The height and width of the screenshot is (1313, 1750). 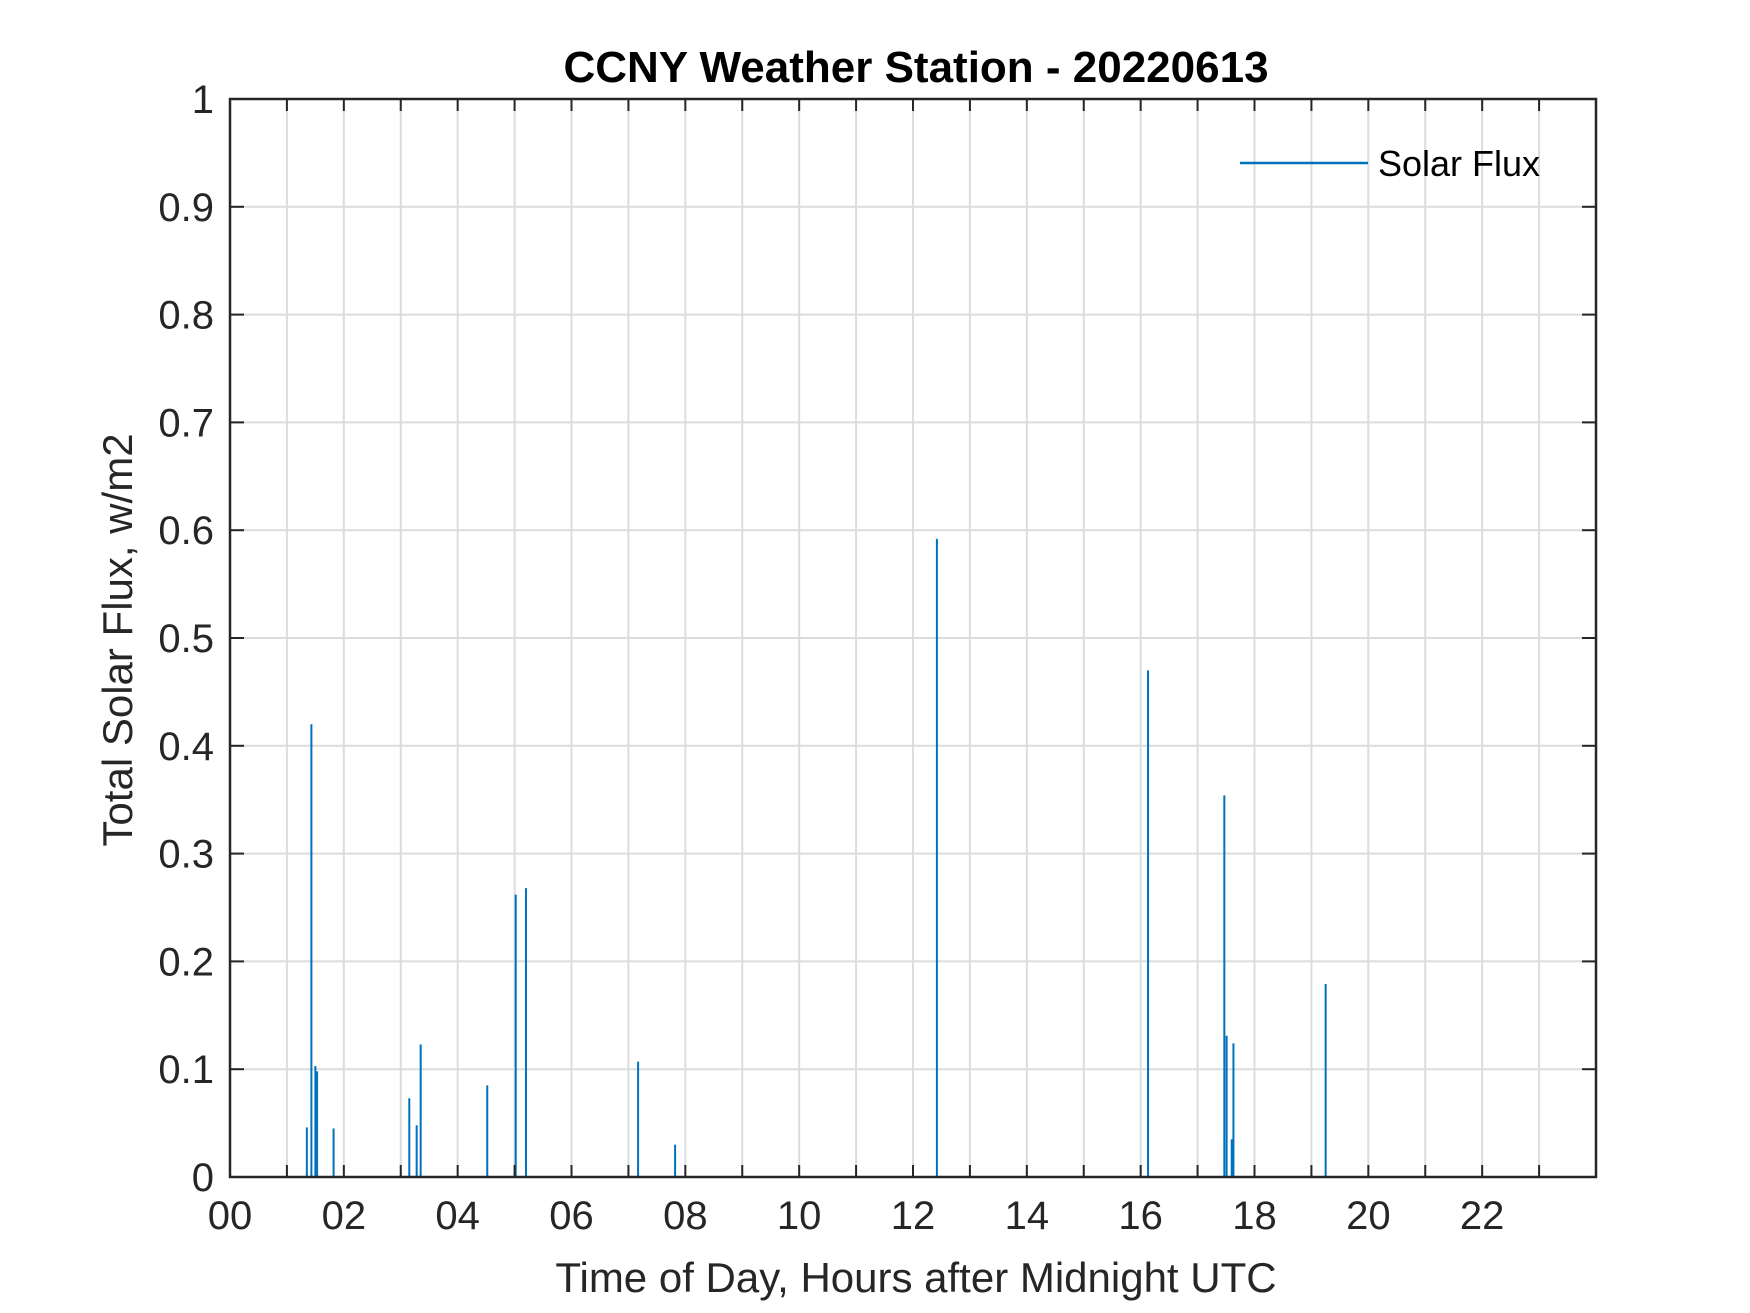 I want to click on y-tick-label: 0.5, so click(x=186, y=639).